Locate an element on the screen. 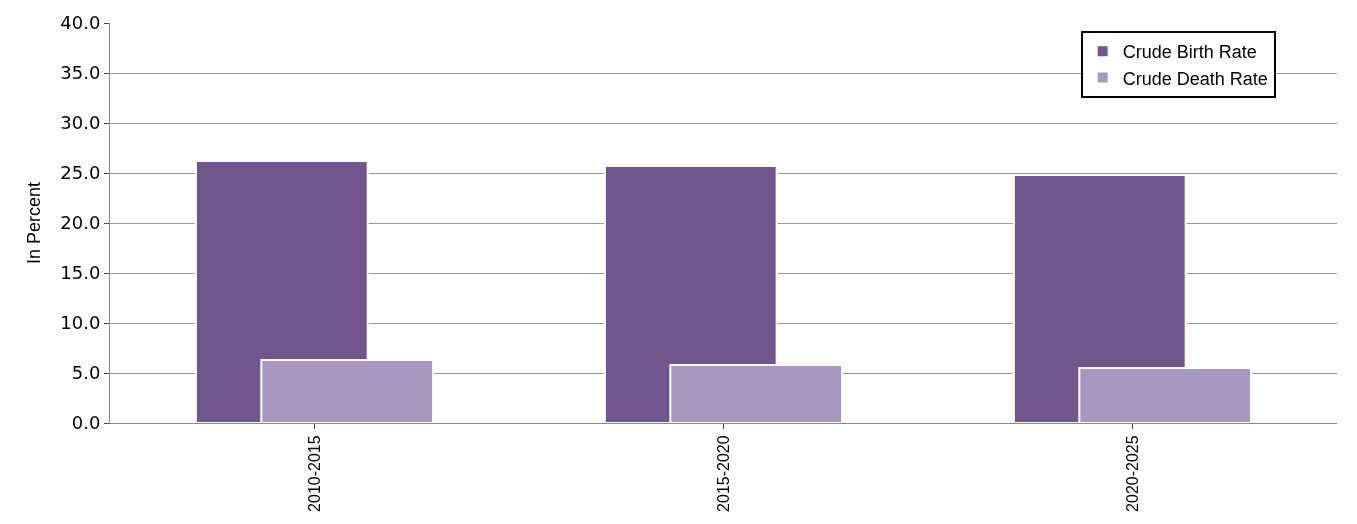  y-tick-label: 10.0 is located at coordinates (80, 323).